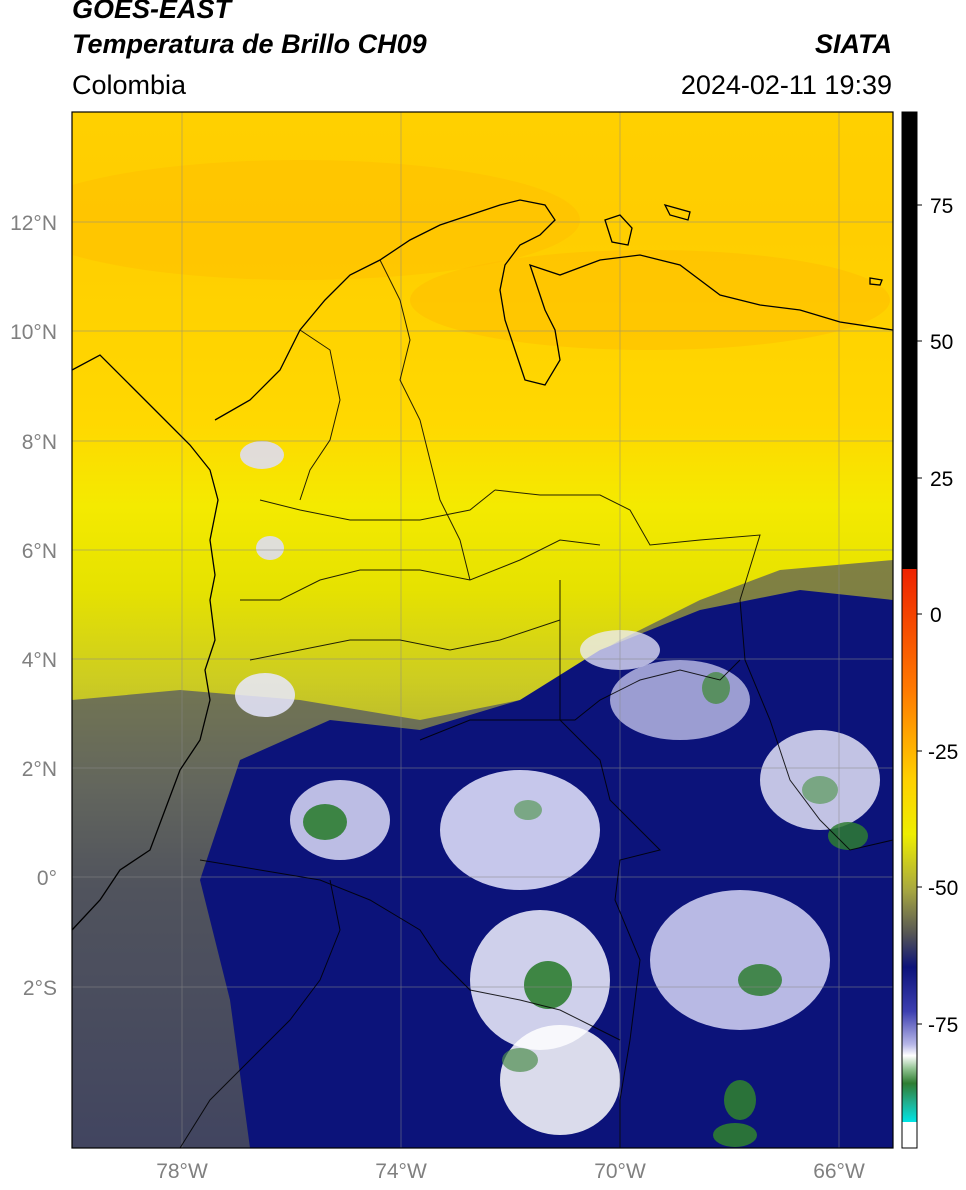  What do you see at coordinates (510, 1171) in the screenshot?
I see `lon-labels: 78°W 74°W 70°W 66°W` at bounding box center [510, 1171].